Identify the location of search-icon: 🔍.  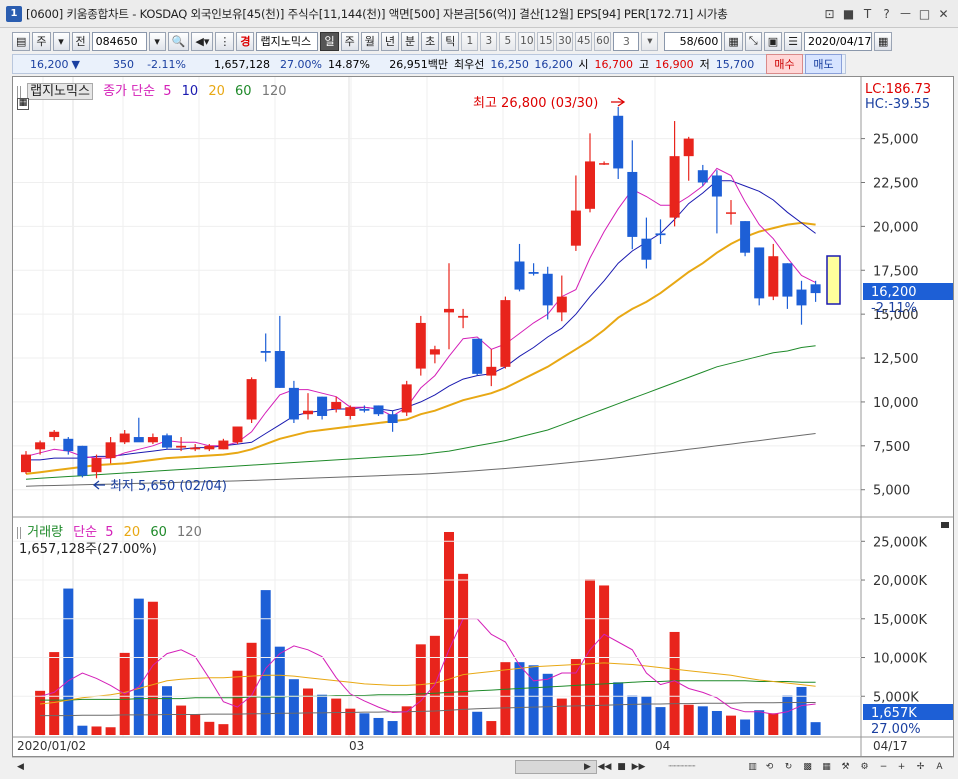
(178, 41).